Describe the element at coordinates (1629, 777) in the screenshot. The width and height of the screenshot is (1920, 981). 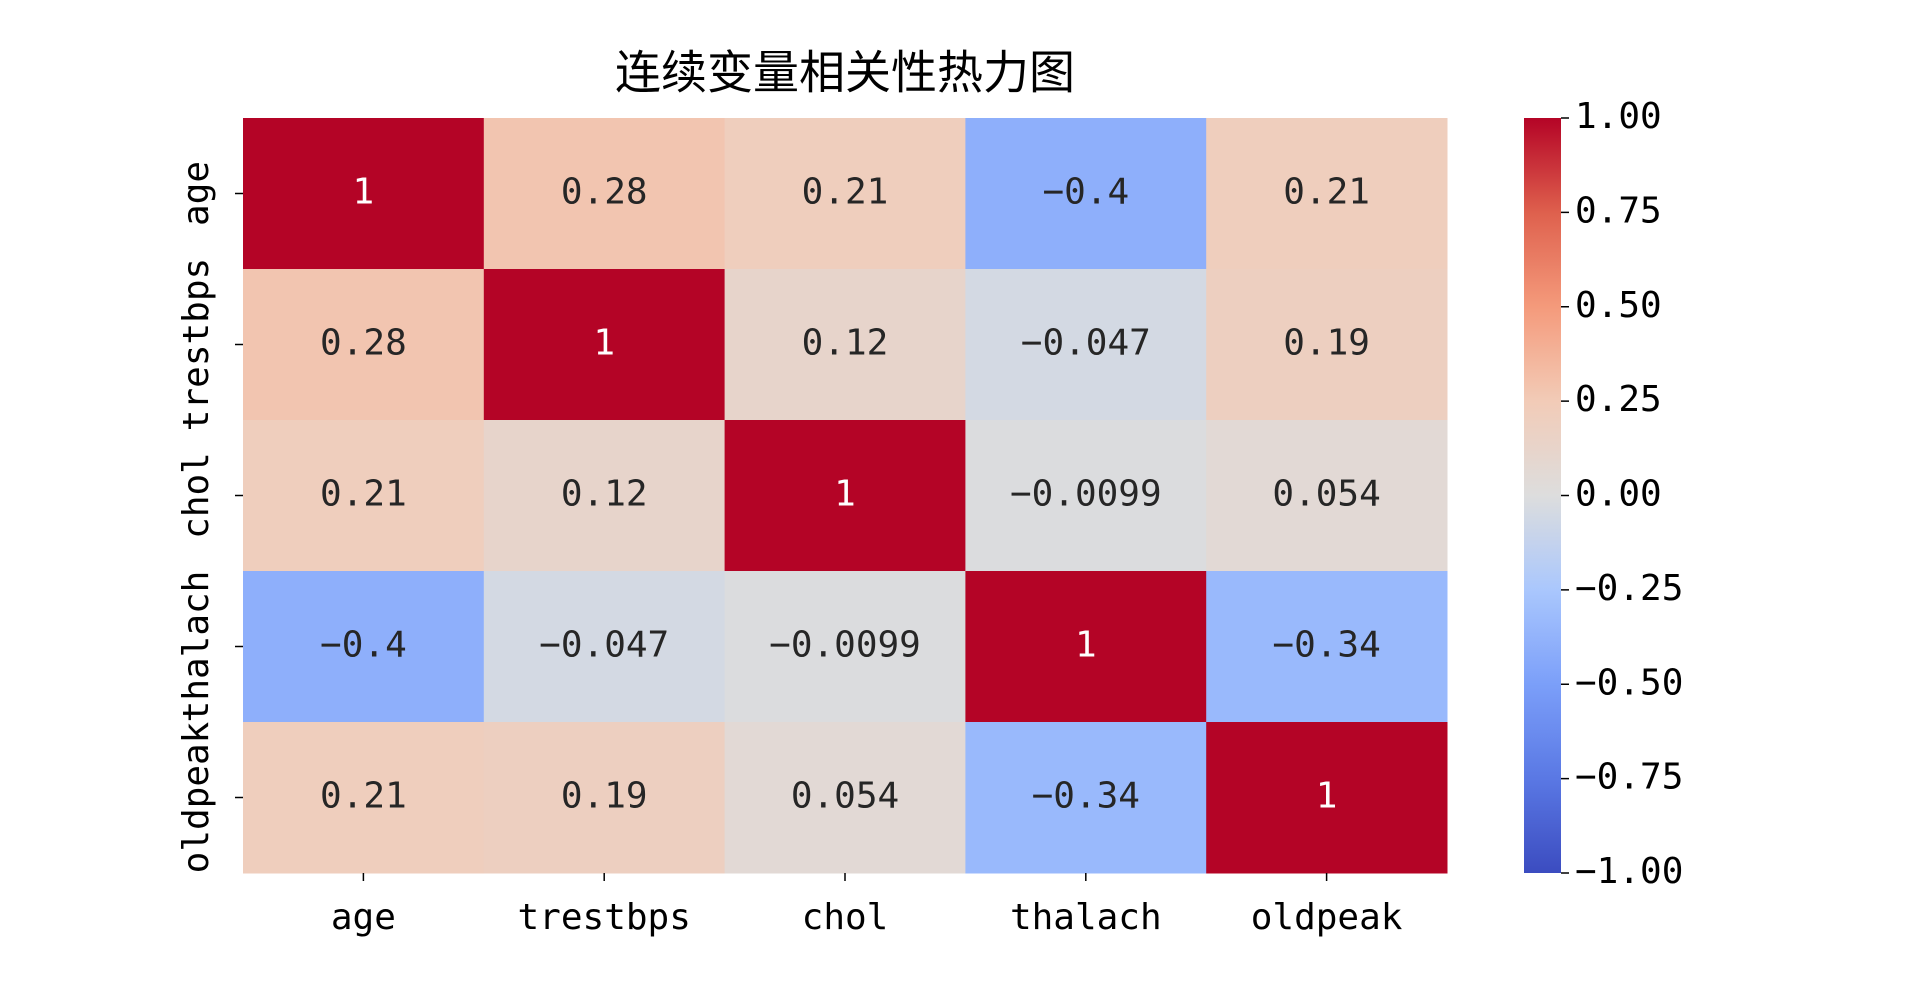
I see `colorbar-tick-label: −0.75` at that location.